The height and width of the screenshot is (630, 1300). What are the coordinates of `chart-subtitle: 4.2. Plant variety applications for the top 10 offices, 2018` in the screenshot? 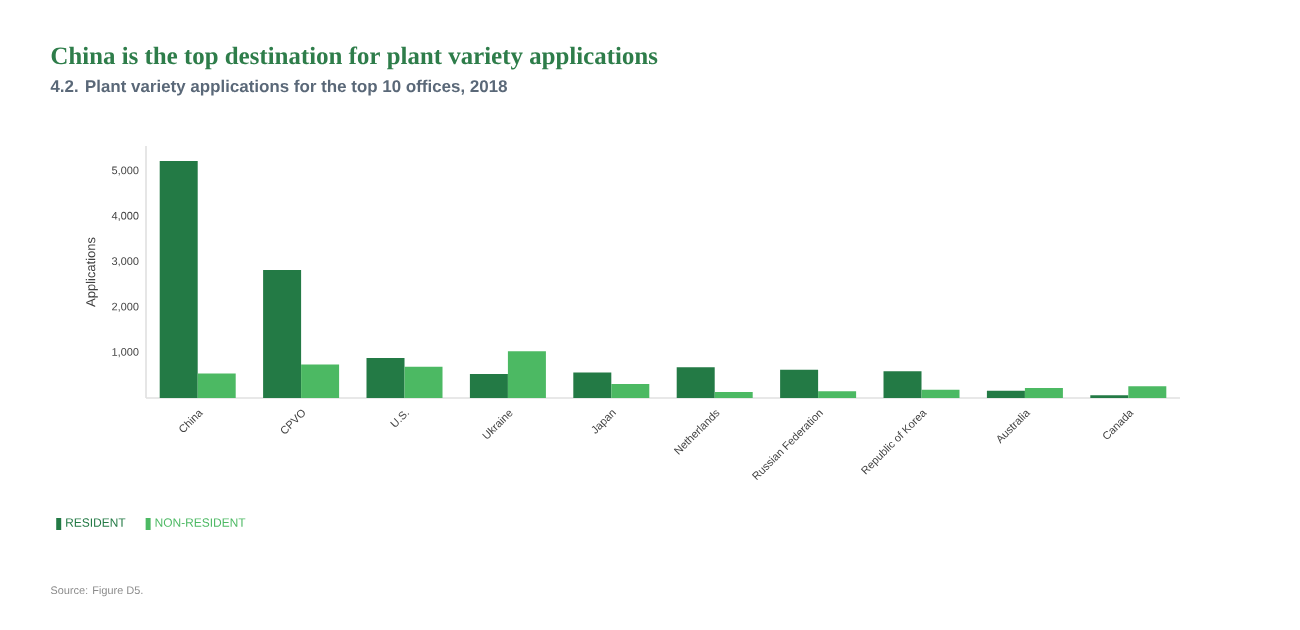 It's located at (278, 87).